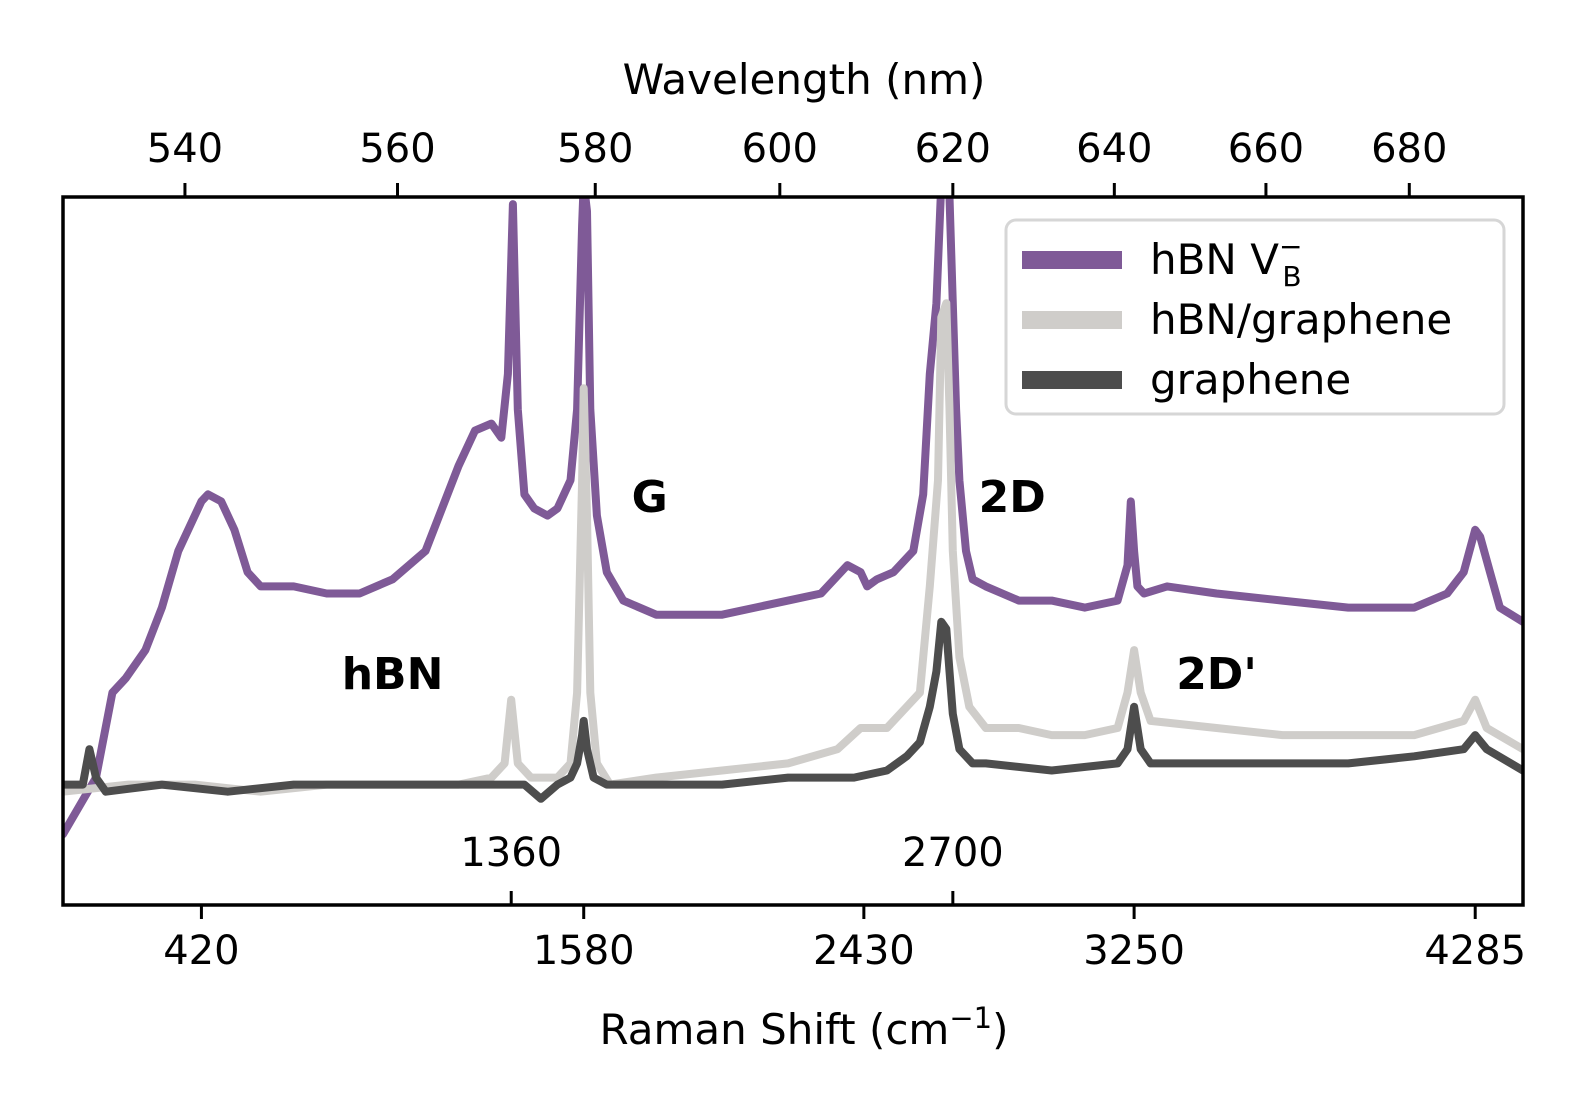 The height and width of the screenshot is (1119, 1578). What do you see at coordinates (864, 951) in the screenshot?
I see `bottom-tick-label: 2430` at bounding box center [864, 951].